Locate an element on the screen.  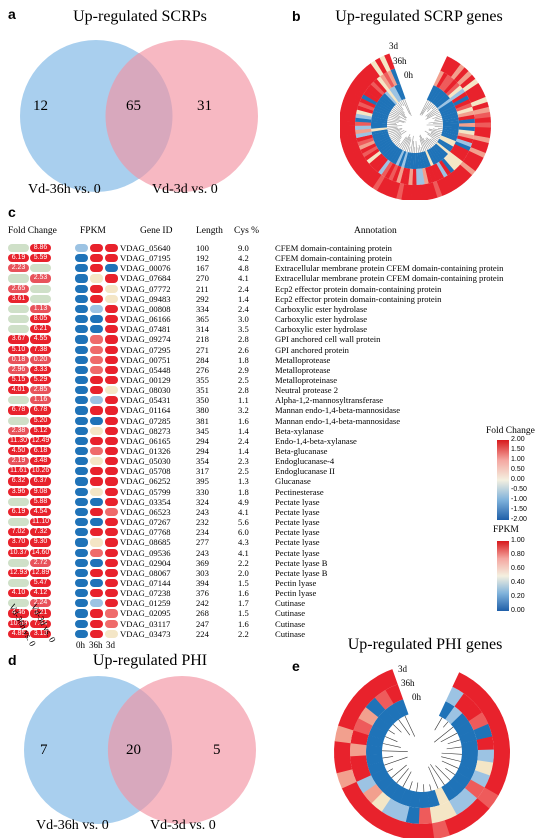
gene-id: VDAG_07772 is located at coordinates (145, 288).